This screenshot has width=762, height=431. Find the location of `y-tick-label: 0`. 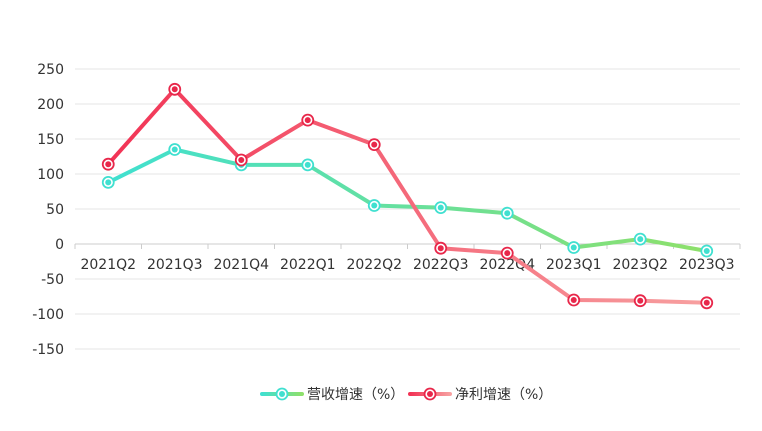

y-tick-label: 0 is located at coordinates (59, 245).